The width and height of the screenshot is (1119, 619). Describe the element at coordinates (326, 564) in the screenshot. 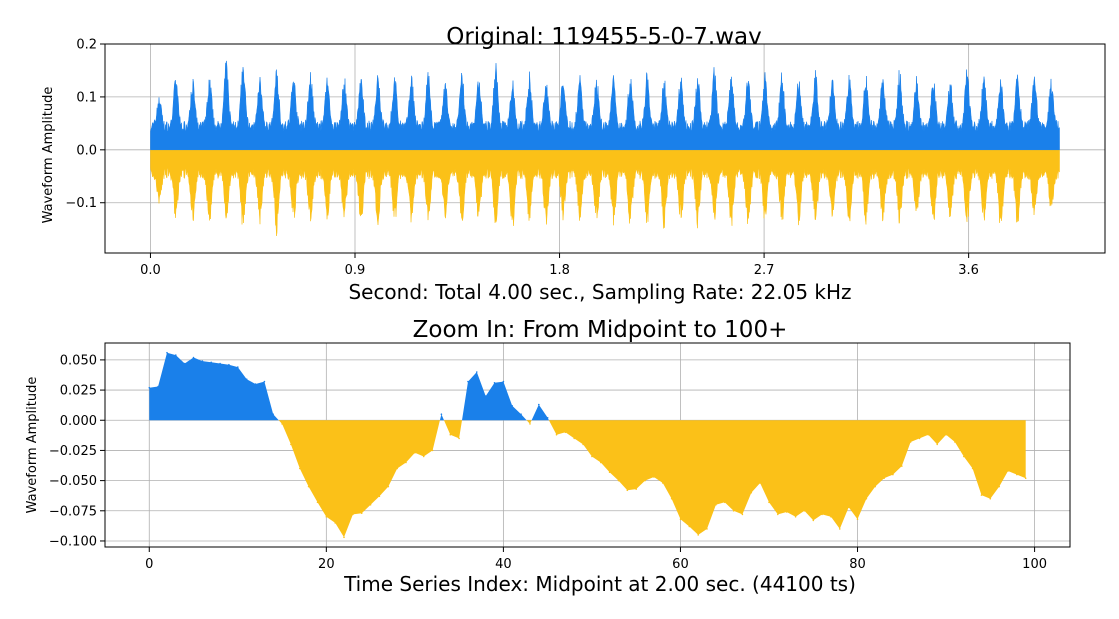

I see `bottom-chart-x-tick-label: 20` at that location.